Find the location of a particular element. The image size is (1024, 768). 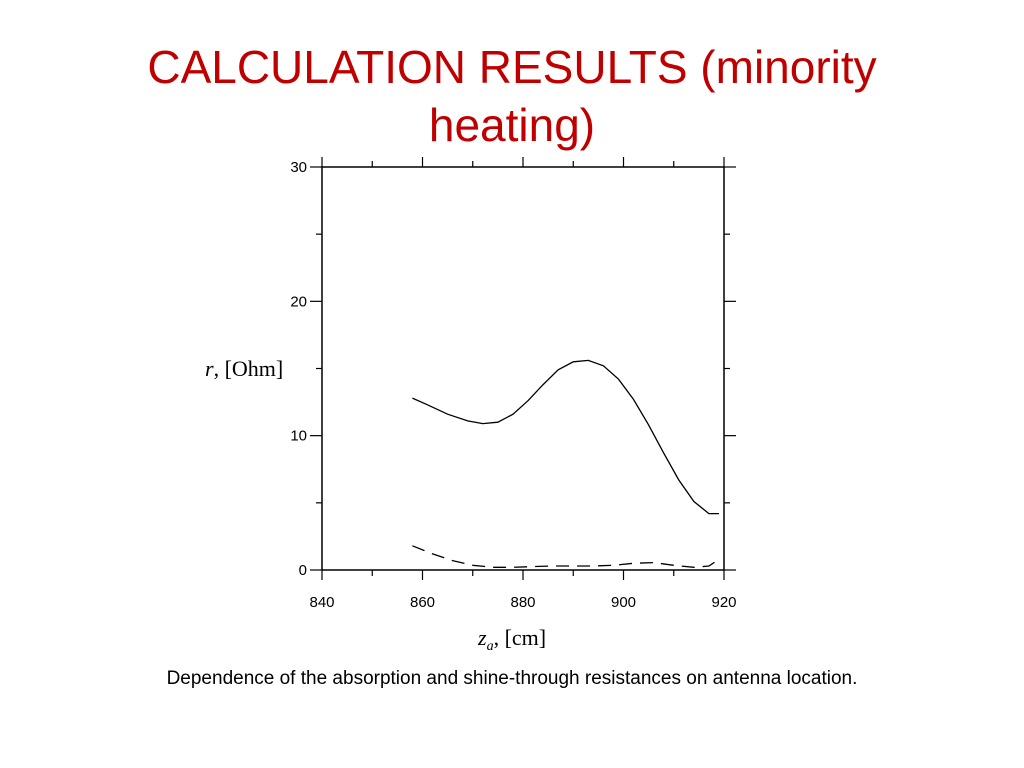

slide-title-line1: CALCULATION RESULTS (minority is located at coordinates (512, 67).